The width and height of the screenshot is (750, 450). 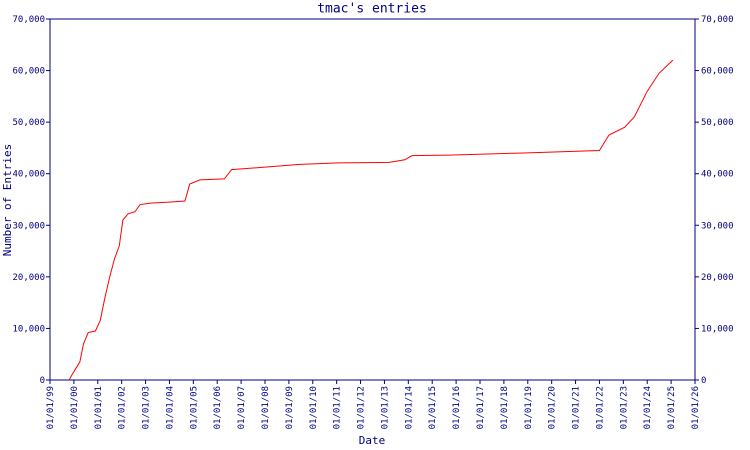 I want to click on x-tick-label: 01/01/23, so click(x=624, y=407).